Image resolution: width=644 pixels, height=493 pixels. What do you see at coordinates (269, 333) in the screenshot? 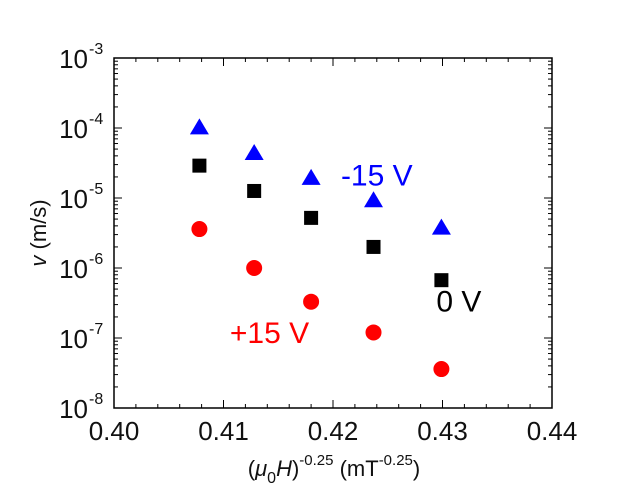
I see `series-label: +15 V` at bounding box center [269, 333].